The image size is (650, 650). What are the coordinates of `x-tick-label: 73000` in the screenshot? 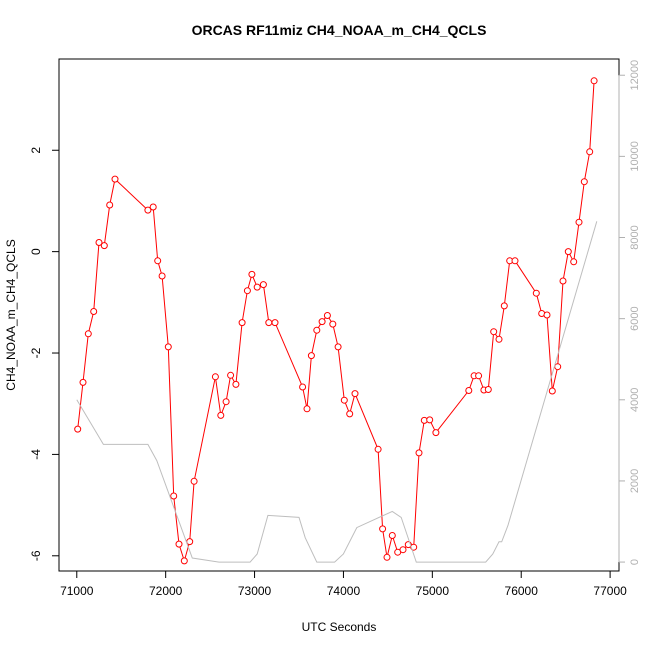 It's located at (255, 591).